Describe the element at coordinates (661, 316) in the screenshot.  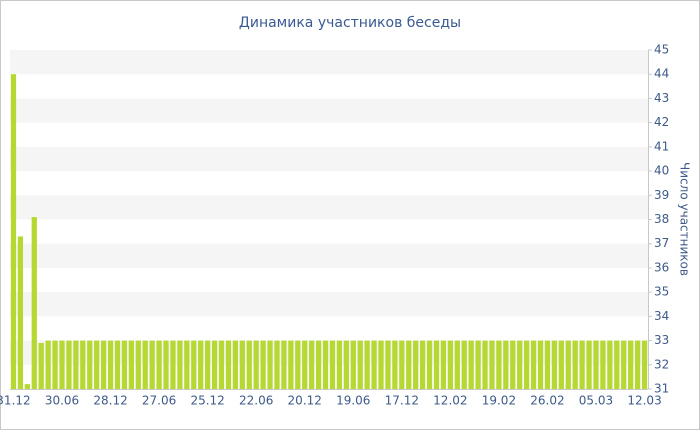
I see `y-tick-label: 34` at that location.